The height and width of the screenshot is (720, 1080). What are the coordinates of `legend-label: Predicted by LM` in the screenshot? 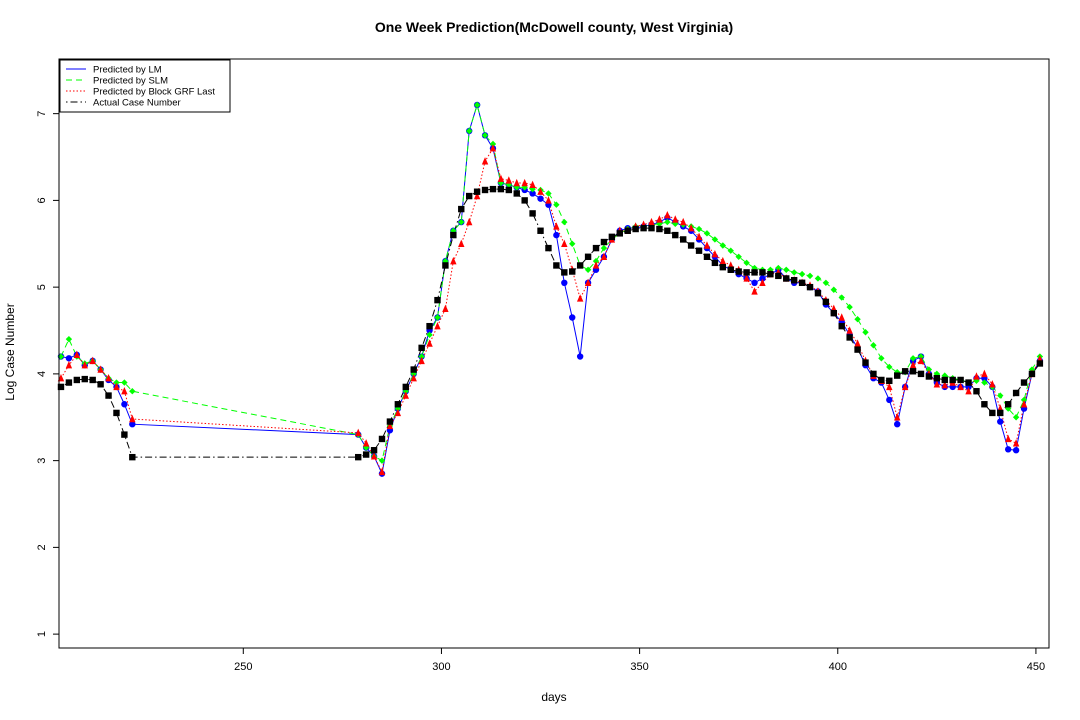 It's located at (127, 69).